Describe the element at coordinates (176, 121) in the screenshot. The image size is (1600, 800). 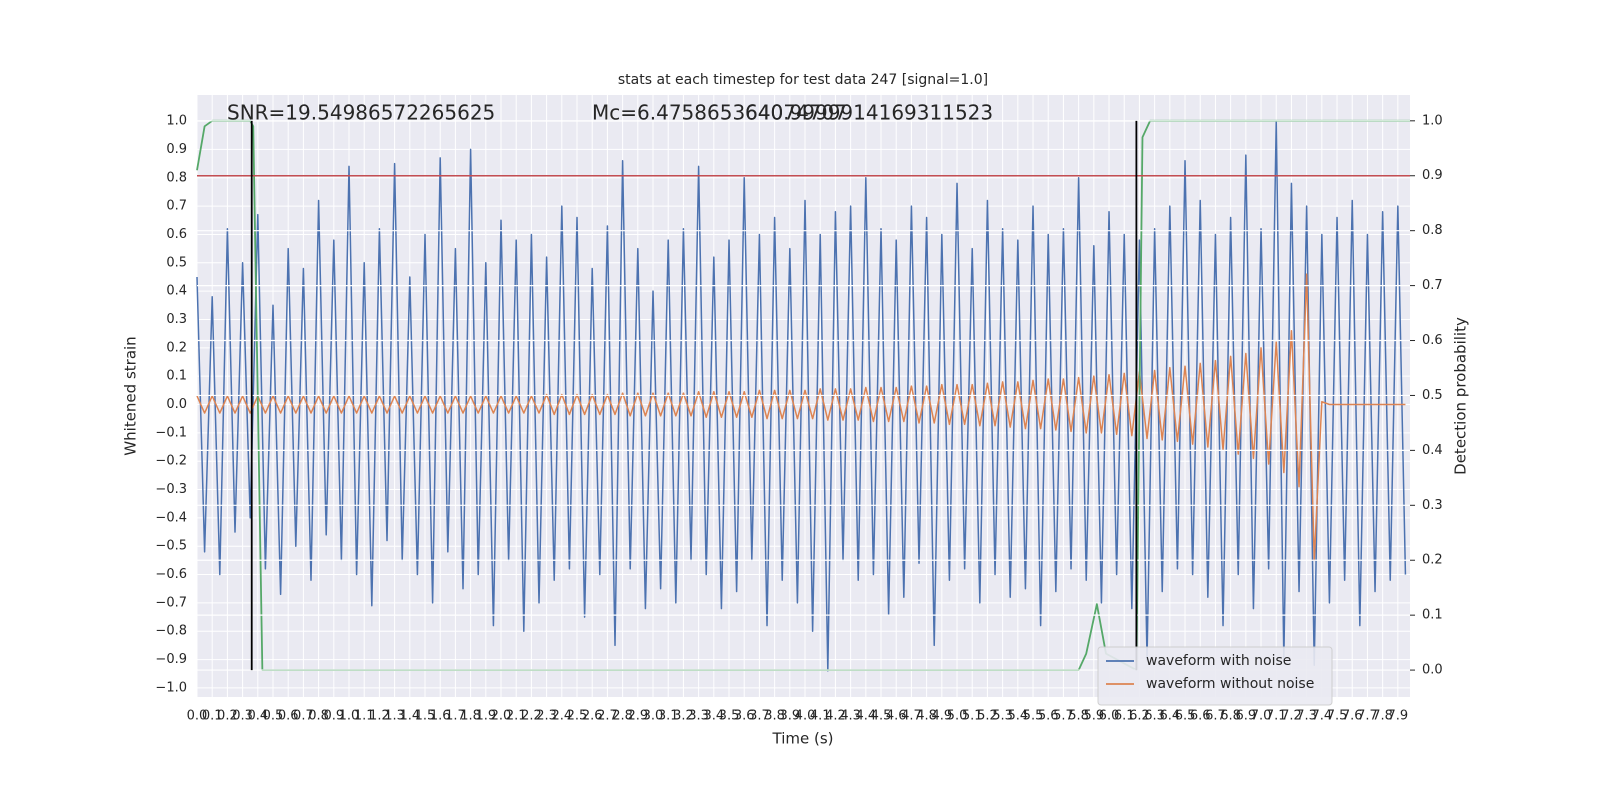
I see `y-tick-label: 1.0` at that location.